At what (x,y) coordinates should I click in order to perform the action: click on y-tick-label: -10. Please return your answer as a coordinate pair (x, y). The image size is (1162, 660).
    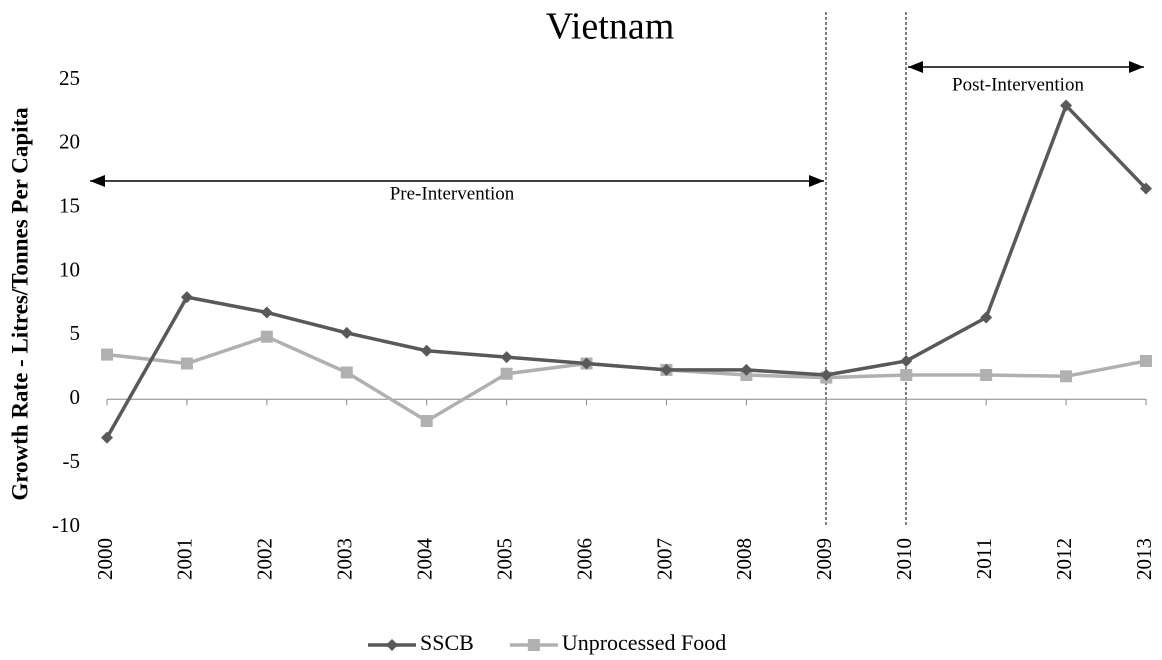
    Looking at the image, I should click on (66, 525).